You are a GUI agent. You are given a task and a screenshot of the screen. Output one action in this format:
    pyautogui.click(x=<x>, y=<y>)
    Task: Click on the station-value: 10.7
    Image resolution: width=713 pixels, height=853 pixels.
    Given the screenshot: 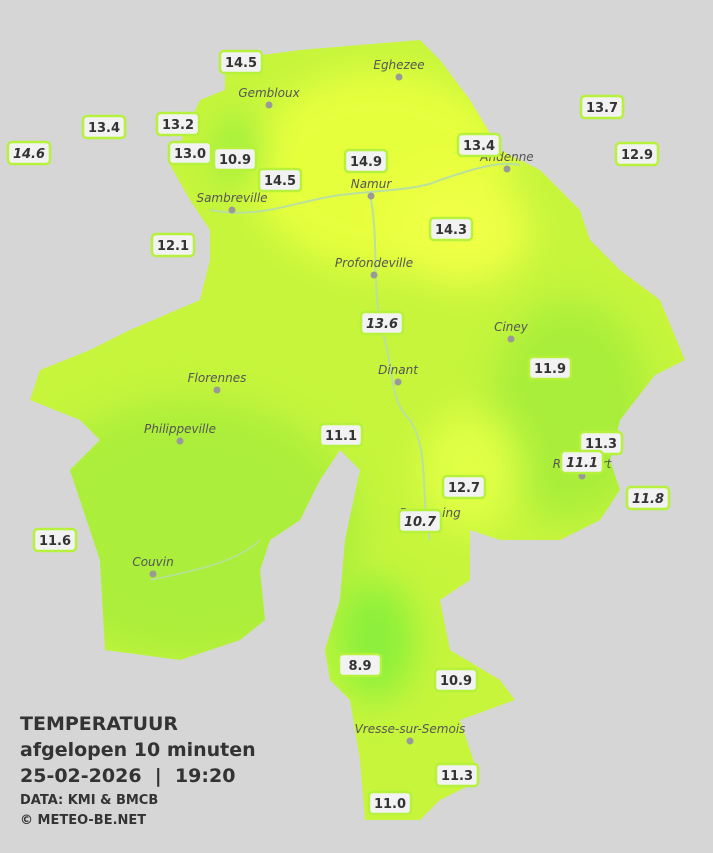 What is the action you would take?
    pyautogui.click(x=420, y=522)
    